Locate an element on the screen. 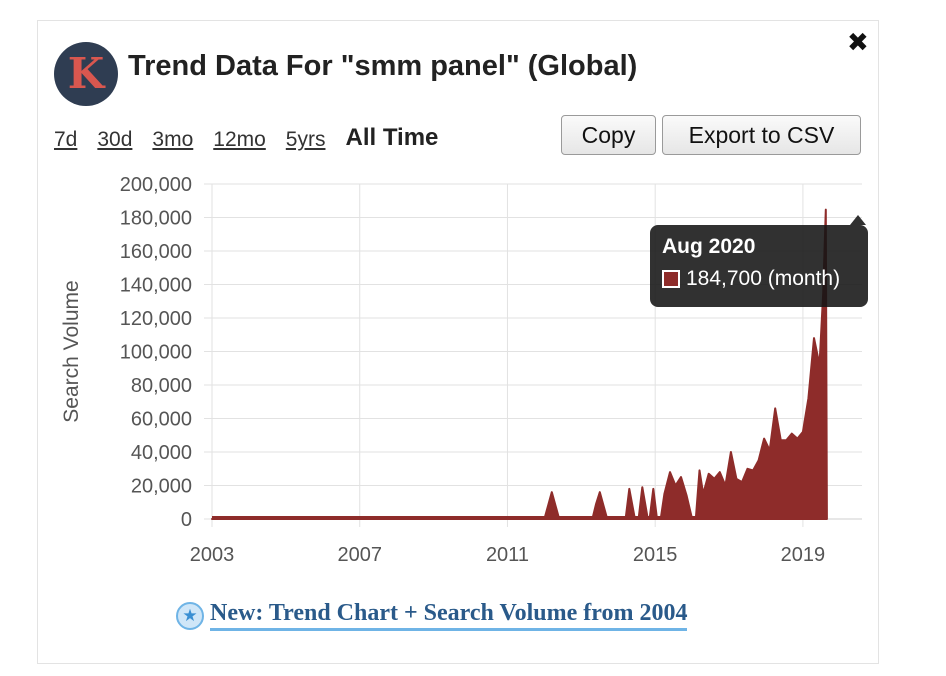 Image resolution: width=946 pixels, height=676 pixels. tooltip-value: 184,700 (month) is located at coordinates (763, 278).